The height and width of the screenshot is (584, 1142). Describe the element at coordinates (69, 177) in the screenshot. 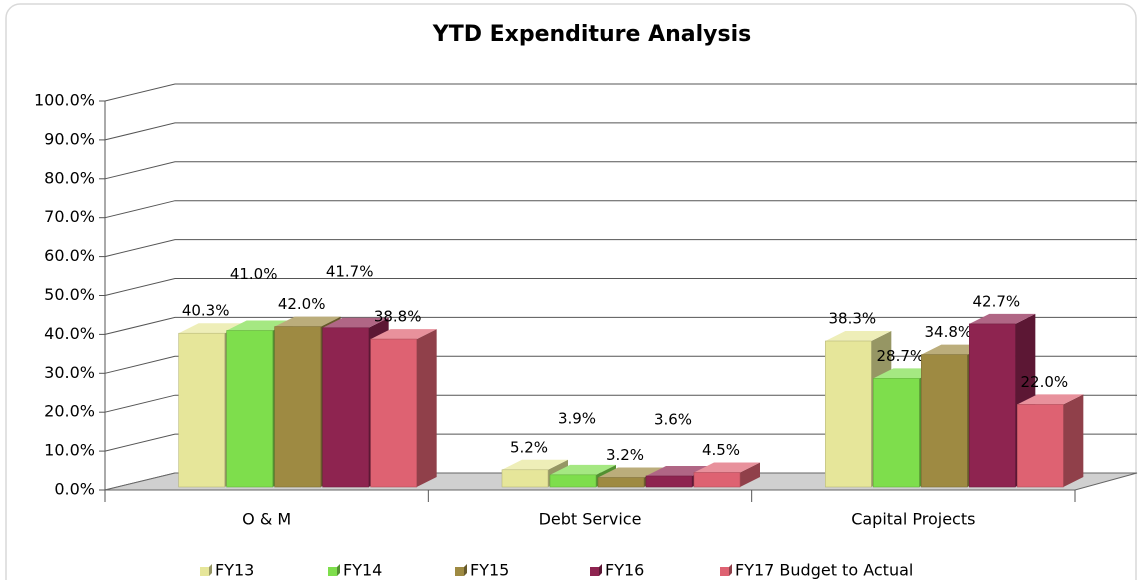

I see `y-tick-label: 80.0%` at that location.